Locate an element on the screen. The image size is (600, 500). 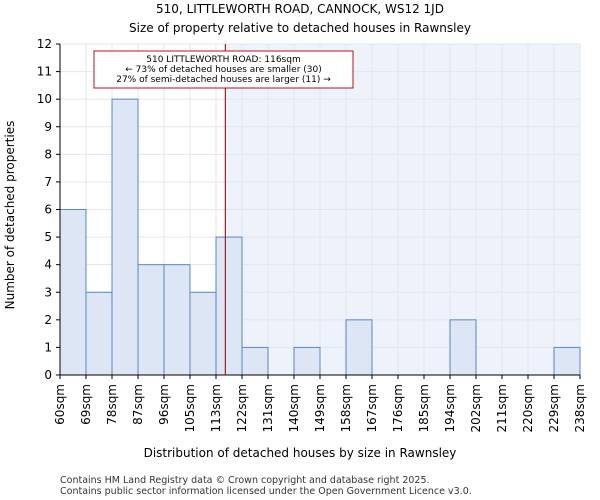
y-tick-label: 3 is located at coordinates (48, 292).